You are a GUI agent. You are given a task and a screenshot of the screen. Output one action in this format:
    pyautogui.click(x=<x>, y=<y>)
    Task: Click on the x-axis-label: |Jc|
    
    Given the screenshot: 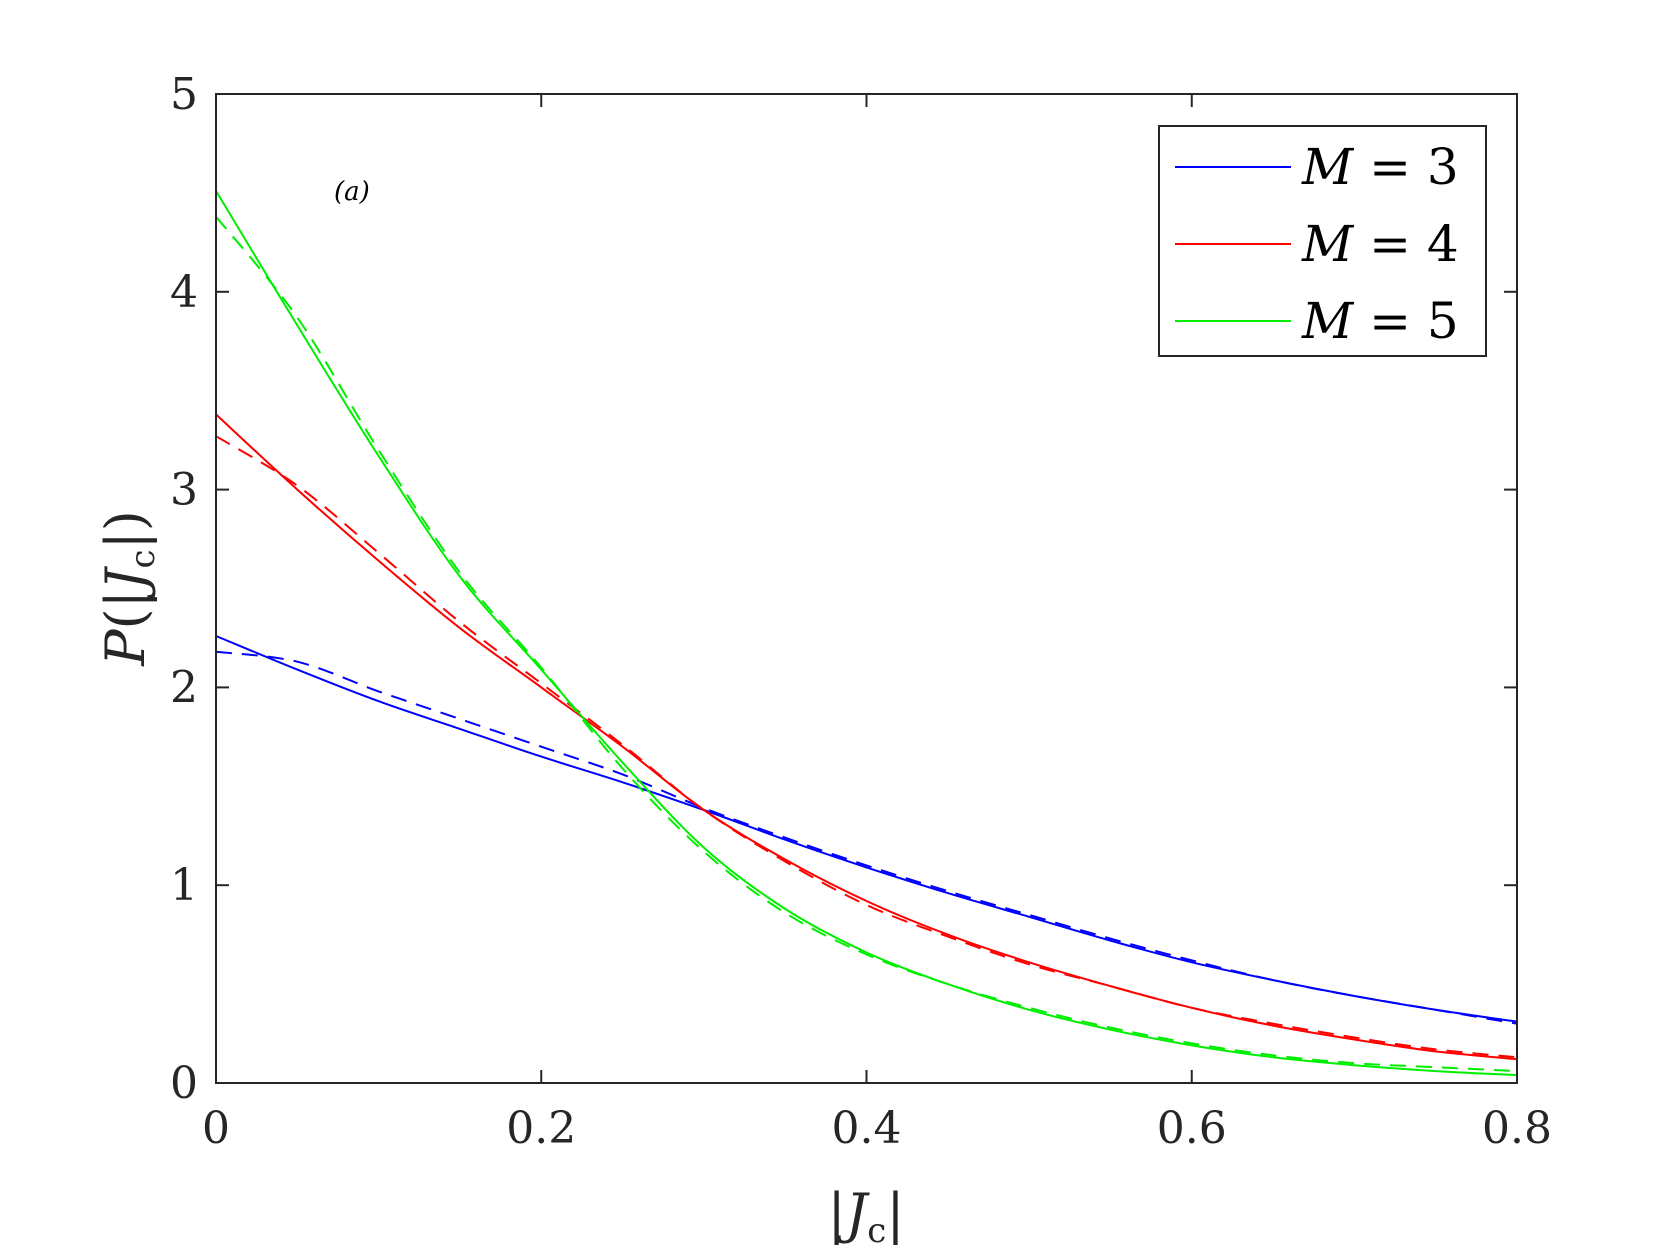 What is the action you would take?
    pyautogui.click(x=865, y=1214)
    